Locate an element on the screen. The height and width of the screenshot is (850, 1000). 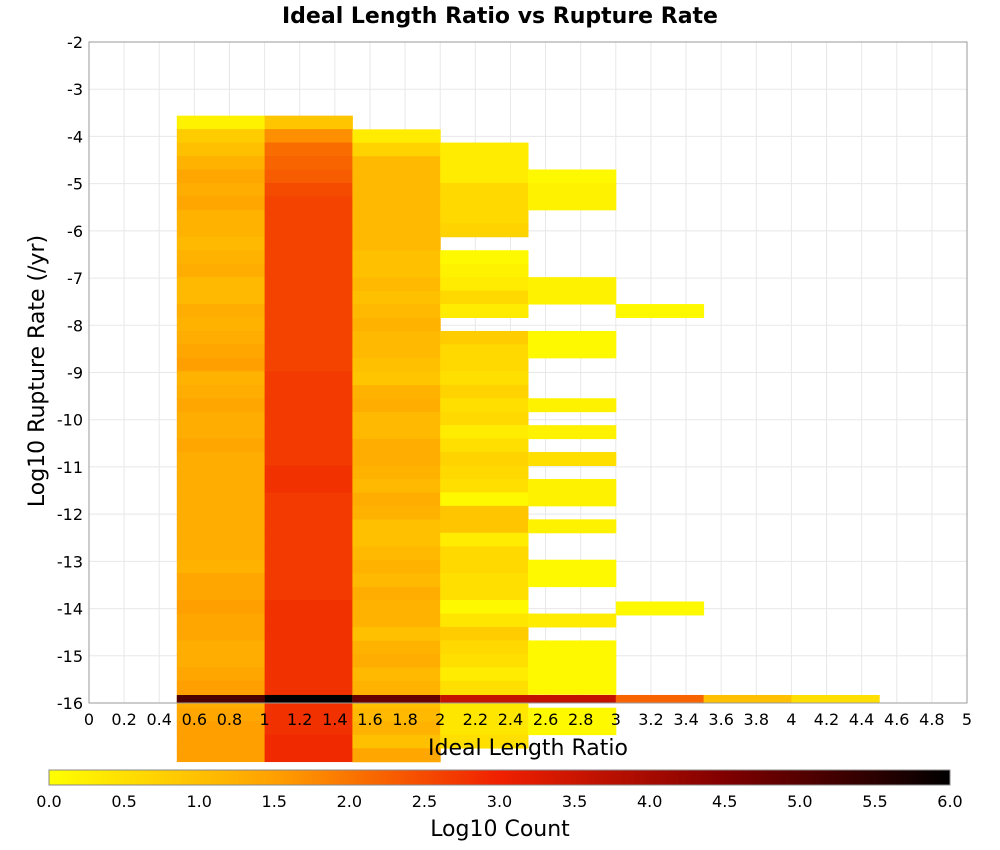
colorbar-label: Log10 Count is located at coordinates (500, 829).